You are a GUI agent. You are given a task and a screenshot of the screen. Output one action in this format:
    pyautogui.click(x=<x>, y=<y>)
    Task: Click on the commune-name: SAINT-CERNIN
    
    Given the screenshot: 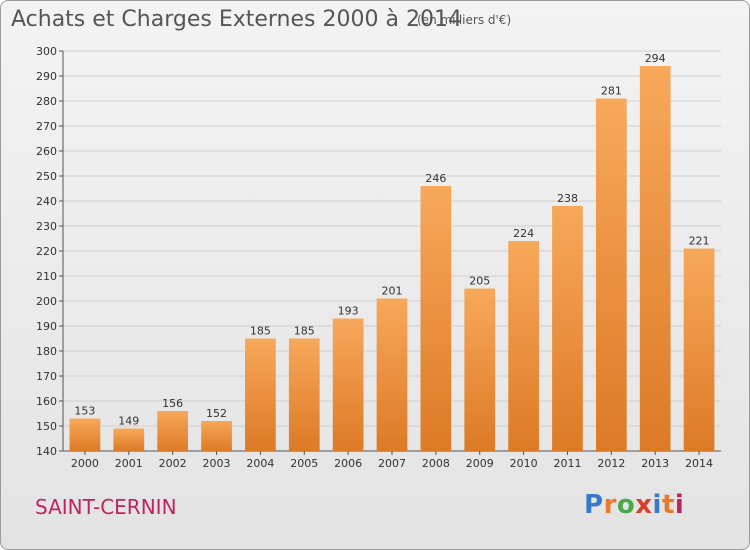 What is the action you would take?
    pyautogui.click(x=106, y=507)
    